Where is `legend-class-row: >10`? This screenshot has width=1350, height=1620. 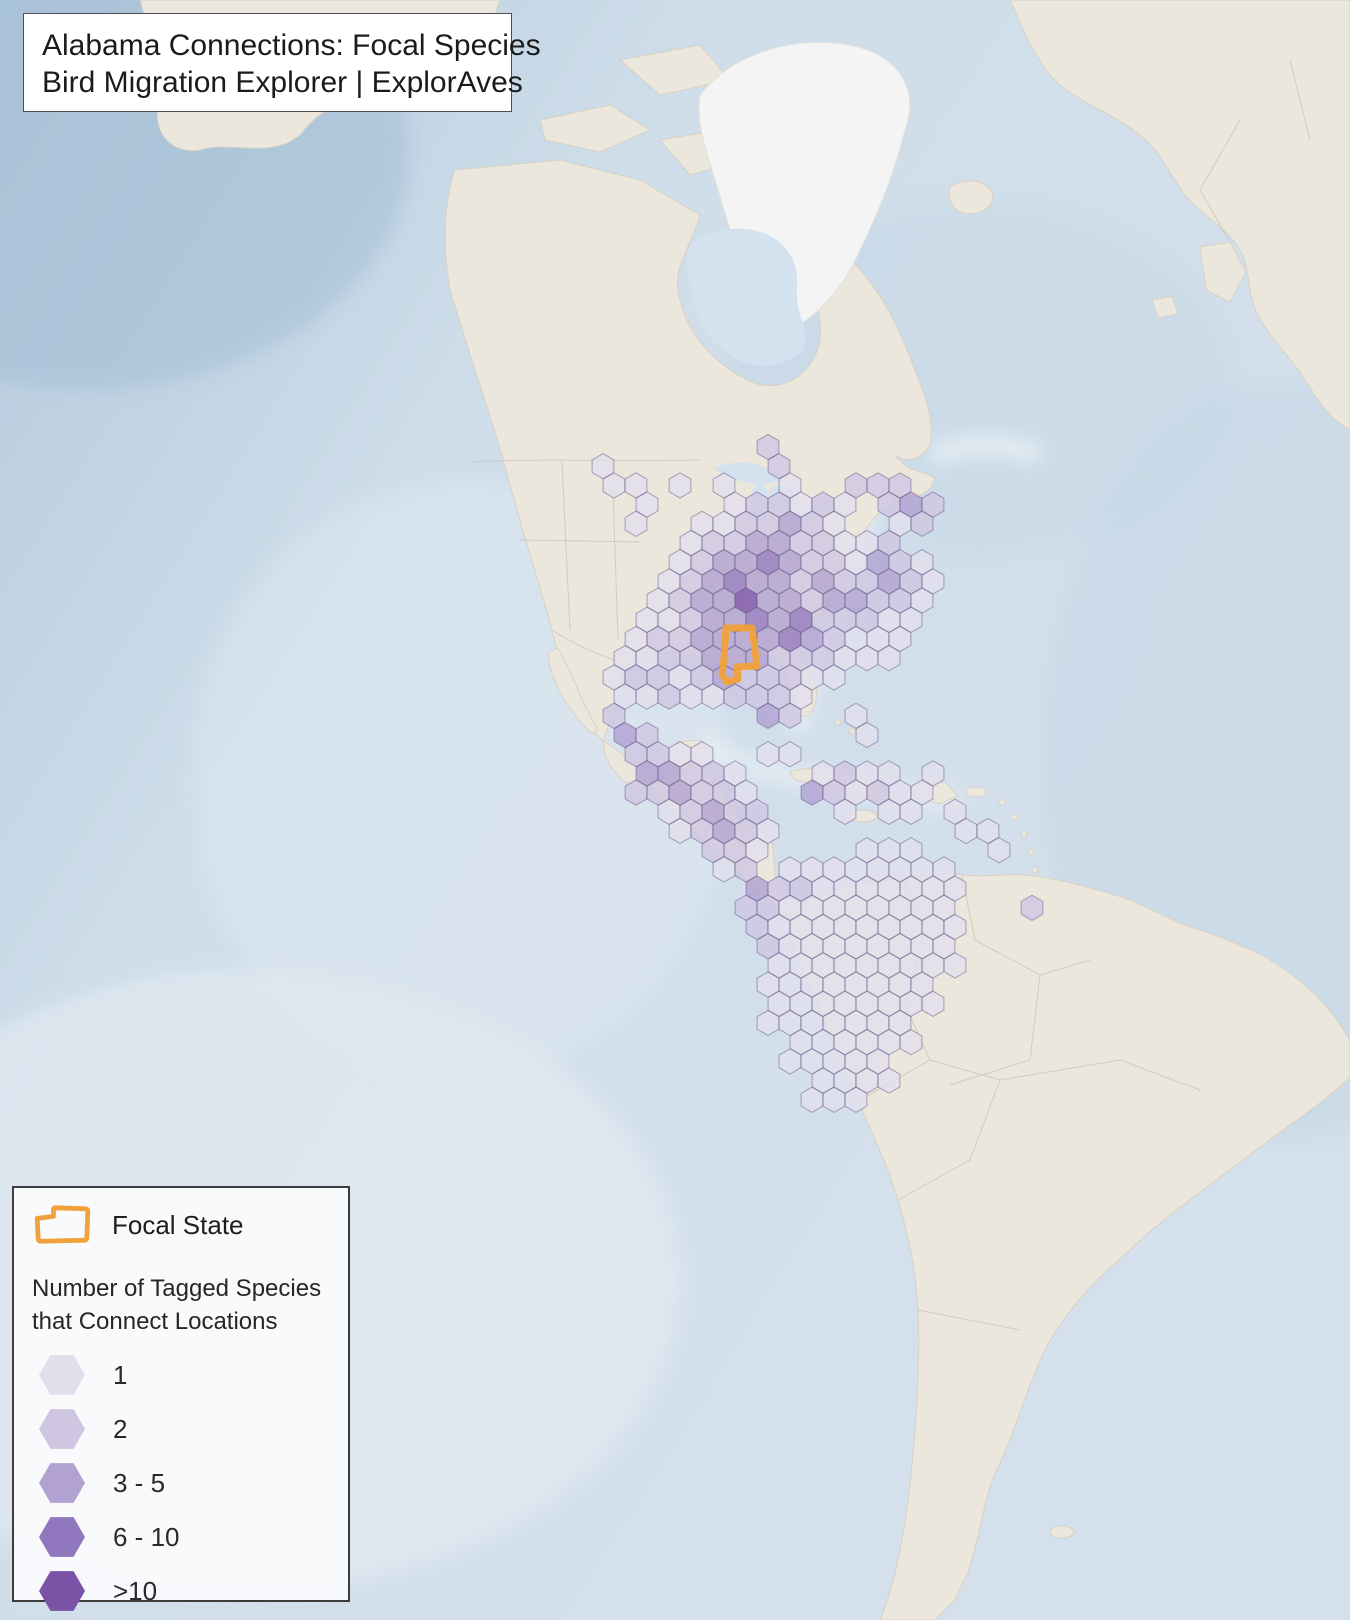 legend-class-row: >10 is located at coordinates (185, 1591).